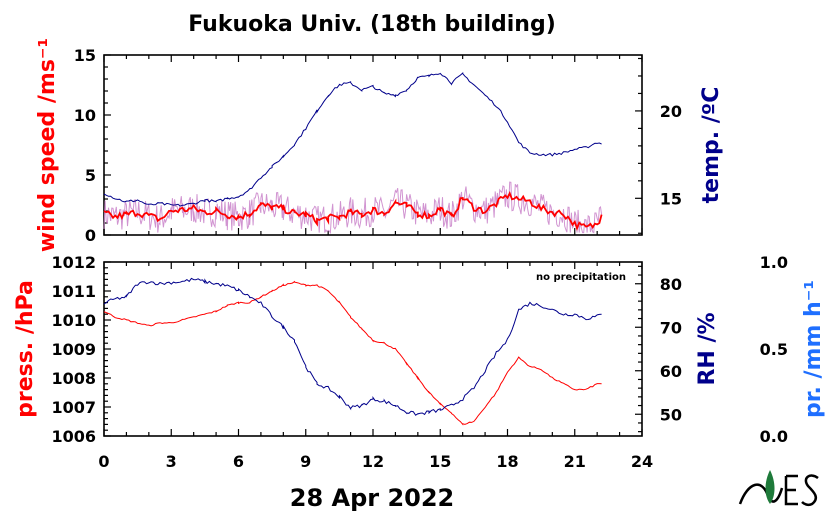  I want to click on pressure-axis-title: press. /hPa, so click(25, 349).